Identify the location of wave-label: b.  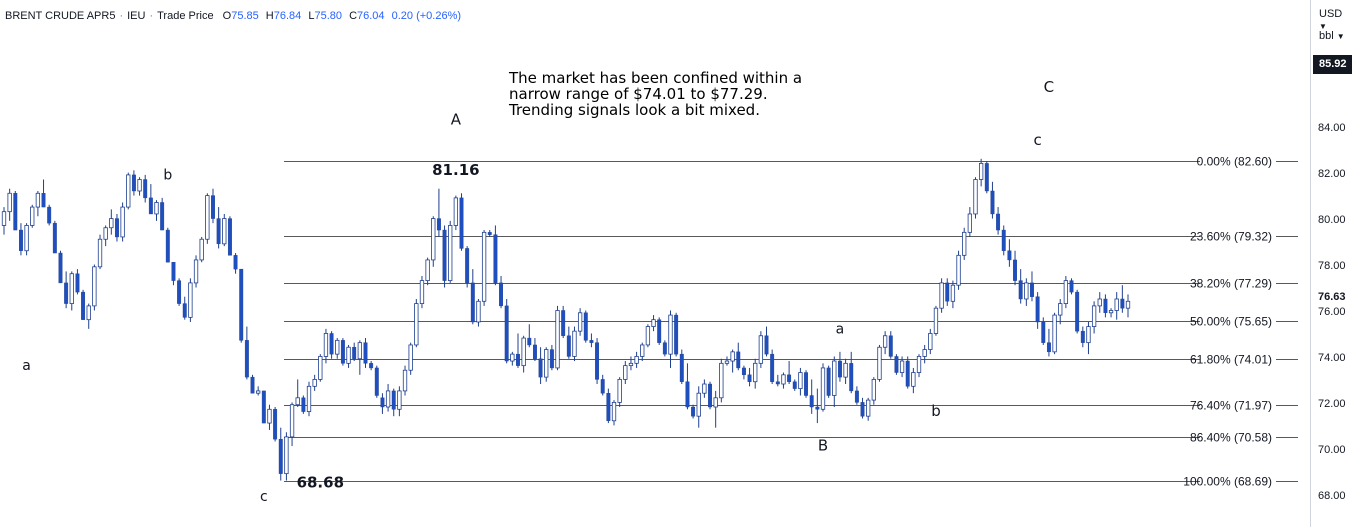
(936, 411).